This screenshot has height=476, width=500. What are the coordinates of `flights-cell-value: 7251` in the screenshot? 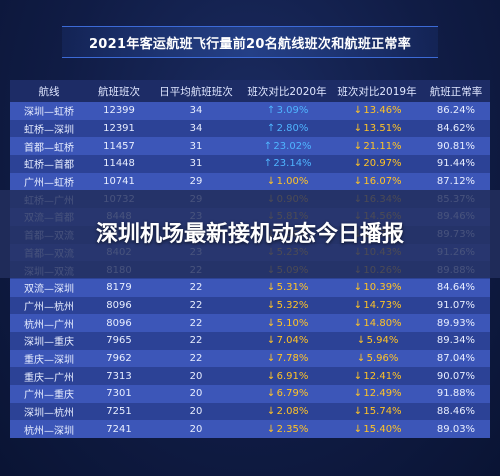 It's located at (119, 412).